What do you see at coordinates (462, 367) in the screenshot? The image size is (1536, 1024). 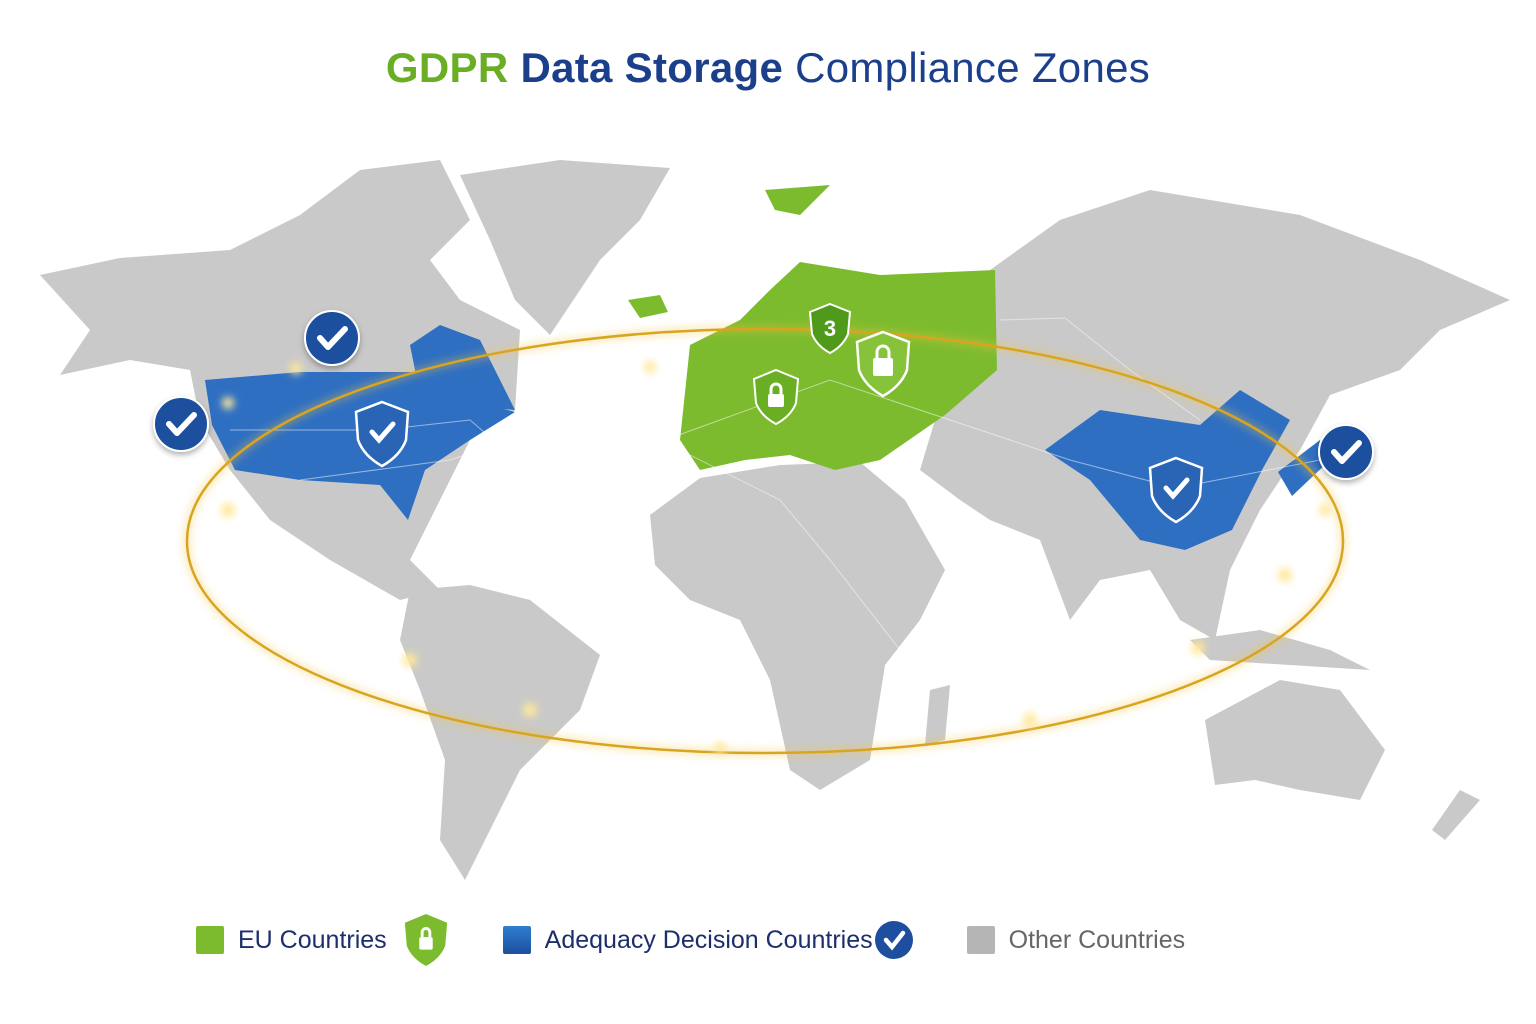 I see `canada-east` at bounding box center [462, 367].